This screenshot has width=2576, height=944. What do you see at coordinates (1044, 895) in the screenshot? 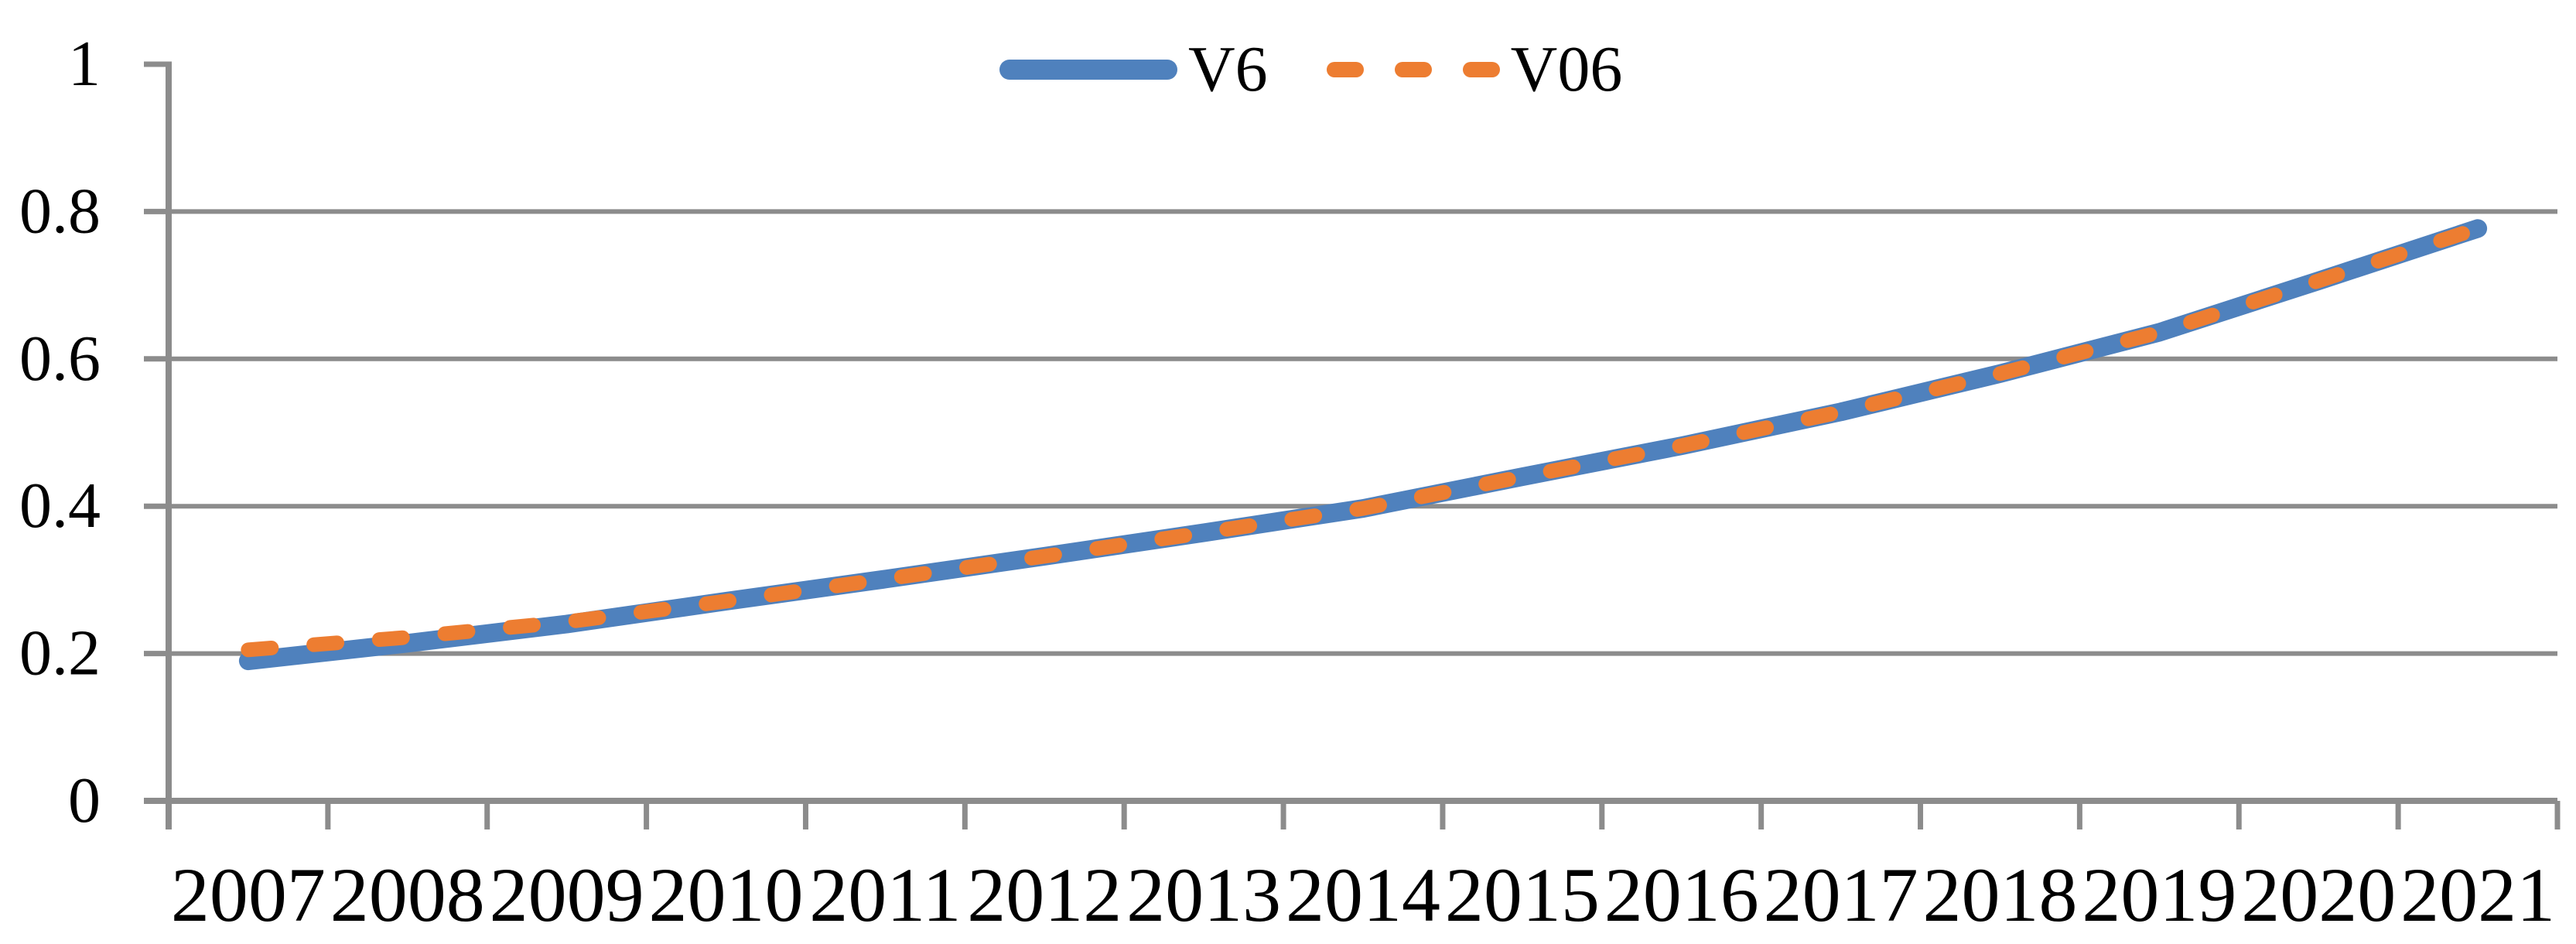
I see `x-tick-label: 2012` at bounding box center [1044, 895].